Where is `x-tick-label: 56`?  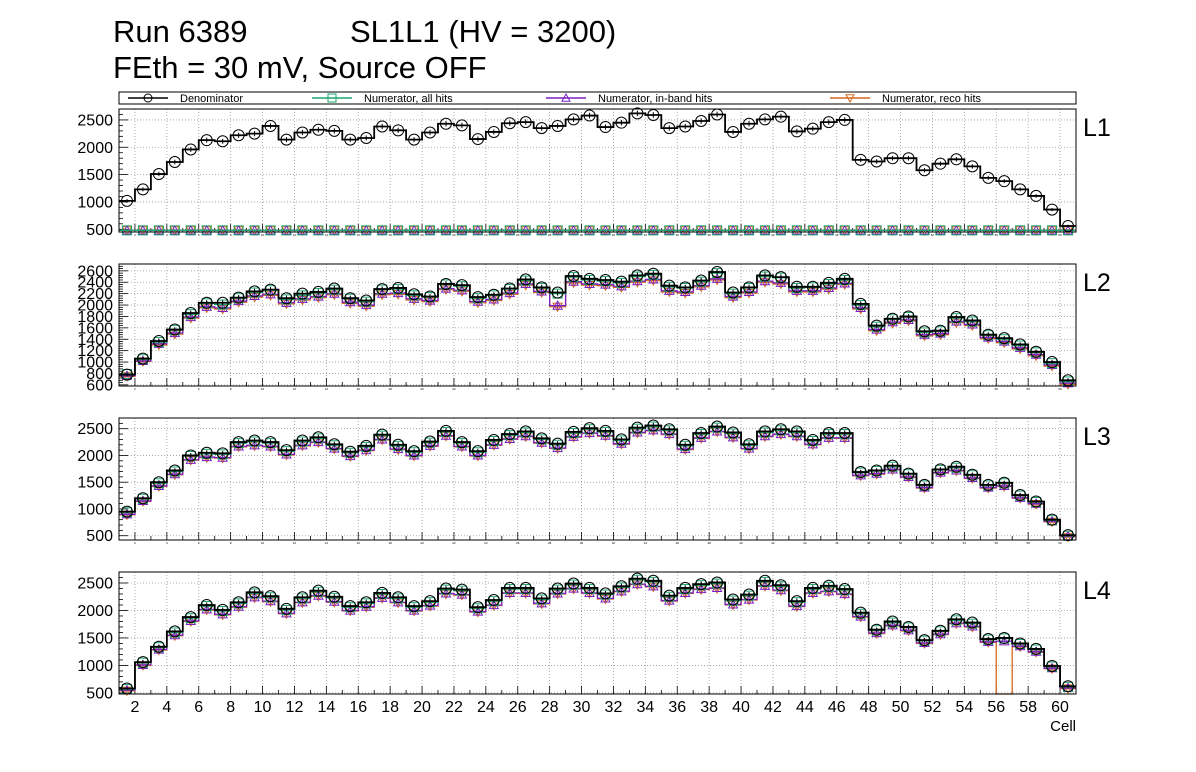
x-tick-label: 56 is located at coordinates (997, 235).